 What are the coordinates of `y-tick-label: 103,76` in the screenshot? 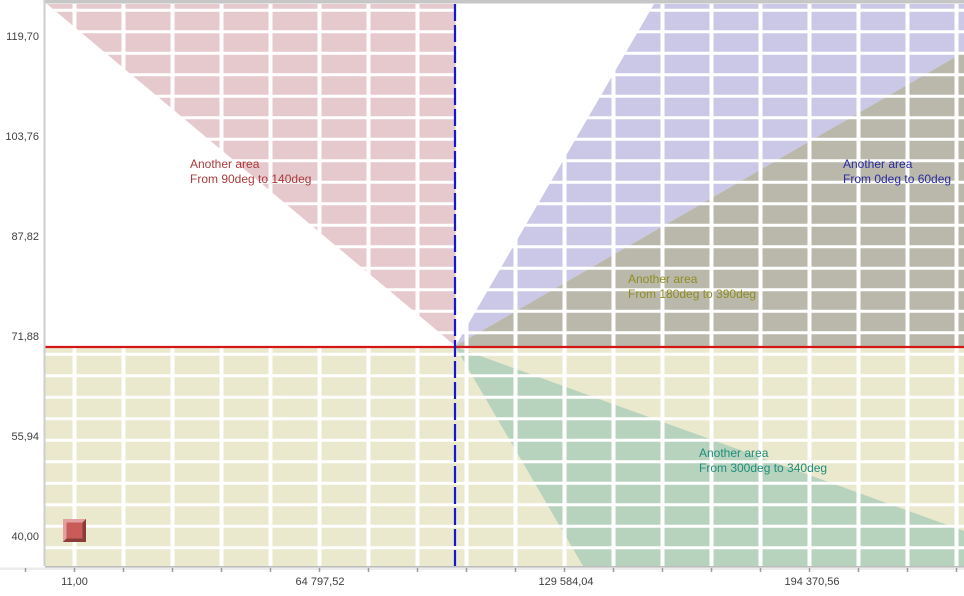 It's located at (22, 137).